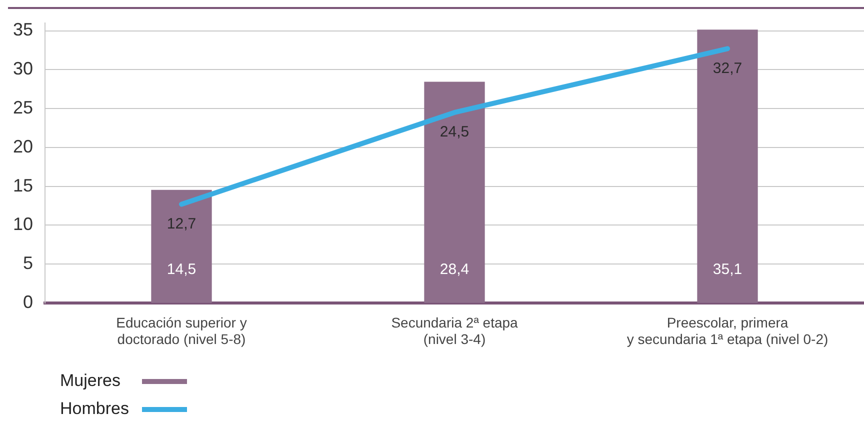  Describe the element at coordinates (727, 331) in the screenshot. I see `x-tick-label: Preescolar, primera y secundaria 1ª etapa (nivel 0-2)` at that location.